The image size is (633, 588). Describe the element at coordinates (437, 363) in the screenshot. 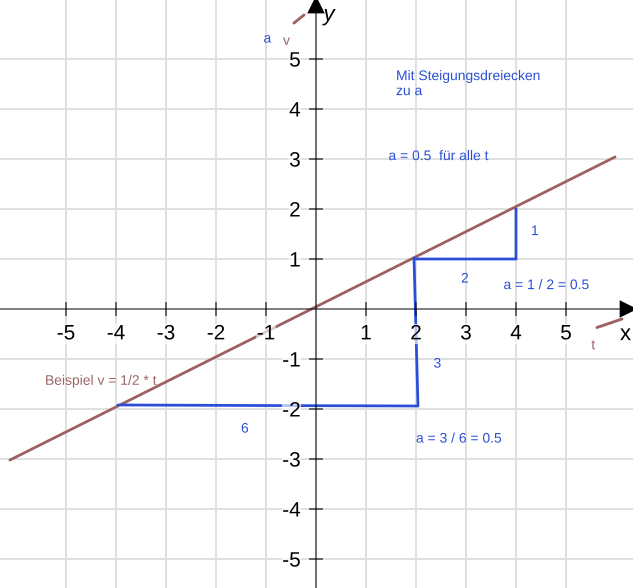

I see `annotation: 3` at that location.